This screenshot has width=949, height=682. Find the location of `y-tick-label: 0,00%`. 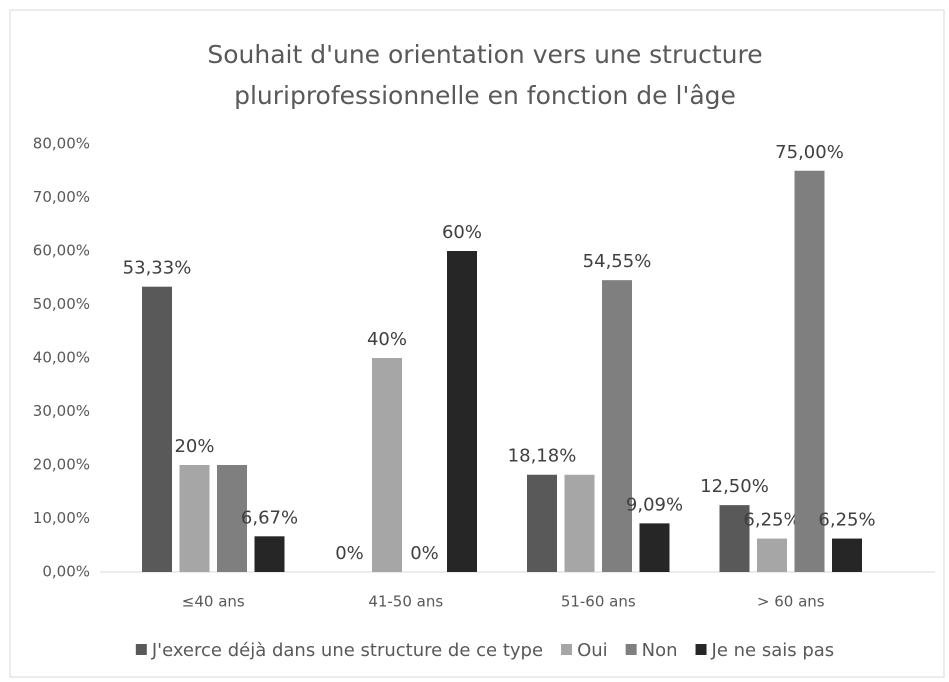

y-tick-label: 0,00% is located at coordinates (66, 572).